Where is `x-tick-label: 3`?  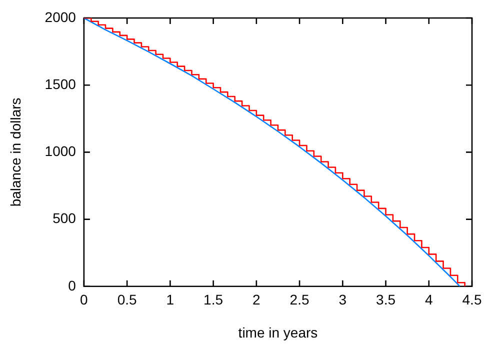 x-tick-label: 3 is located at coordinates (342, 300).